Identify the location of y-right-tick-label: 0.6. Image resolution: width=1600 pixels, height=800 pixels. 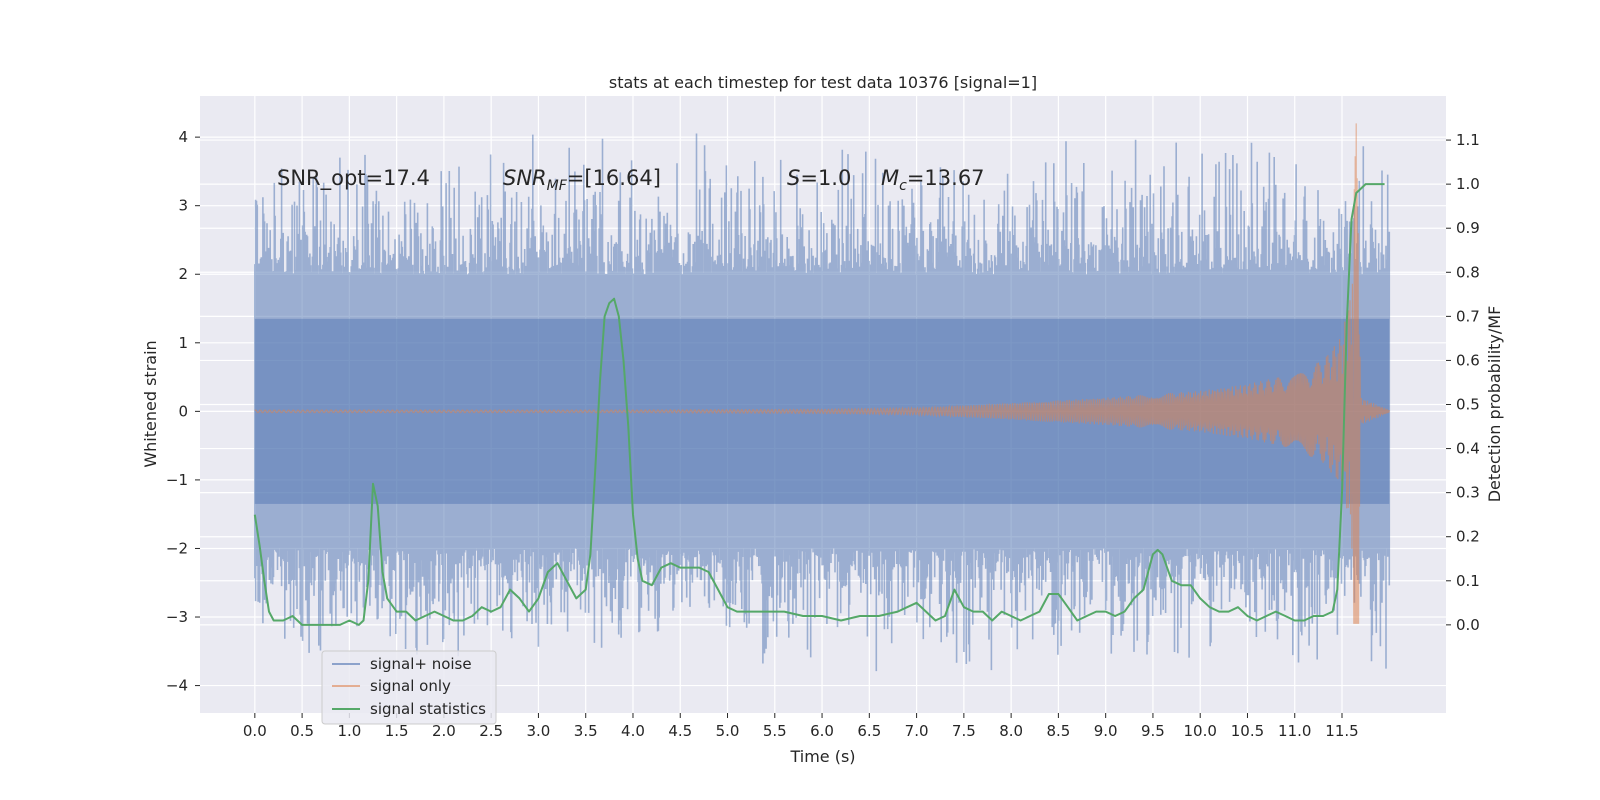
(1468, 360).